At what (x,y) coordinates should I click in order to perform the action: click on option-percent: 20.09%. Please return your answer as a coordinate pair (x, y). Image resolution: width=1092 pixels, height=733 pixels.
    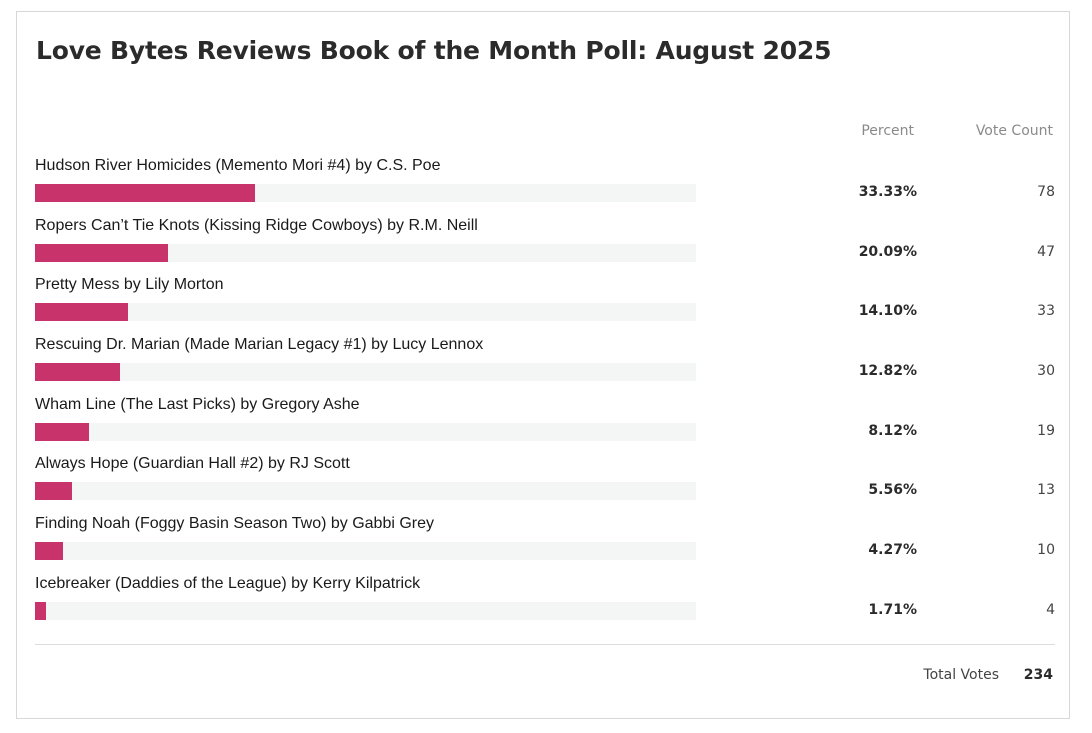
    Looking at the image, I should click on (887, 251).